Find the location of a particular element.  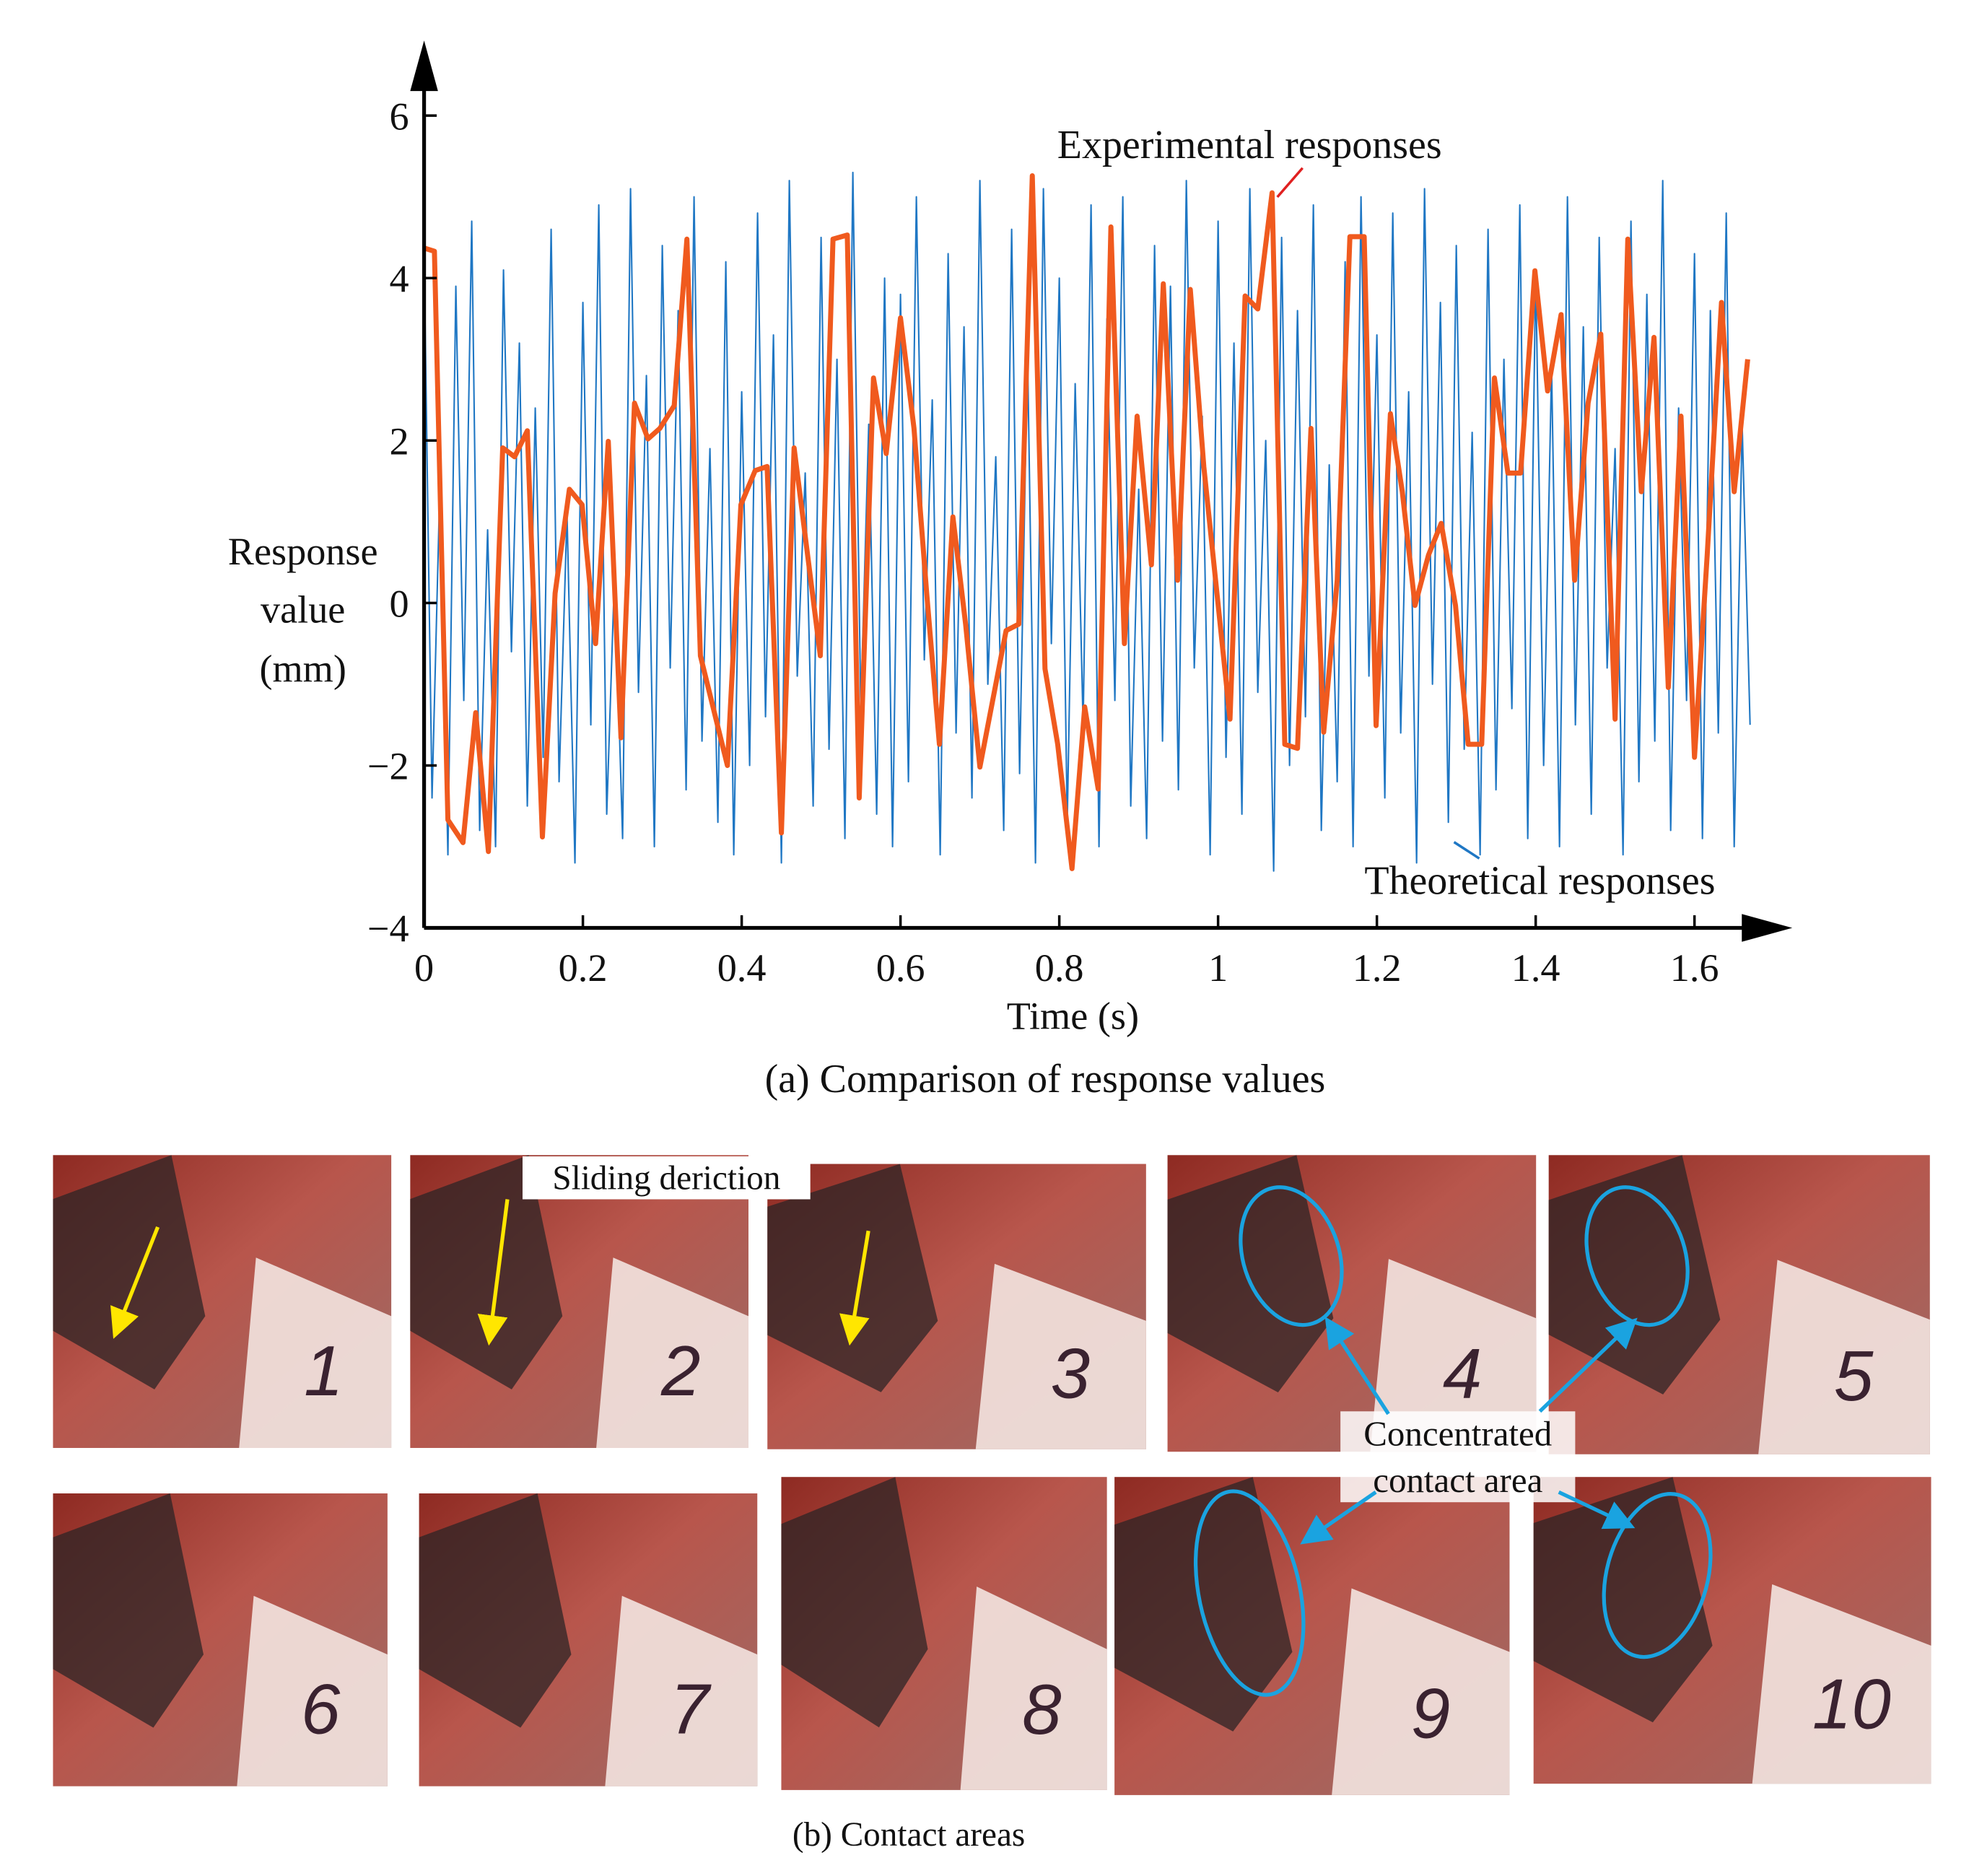

photo: 5 is located at coordinates (1739, 1304).